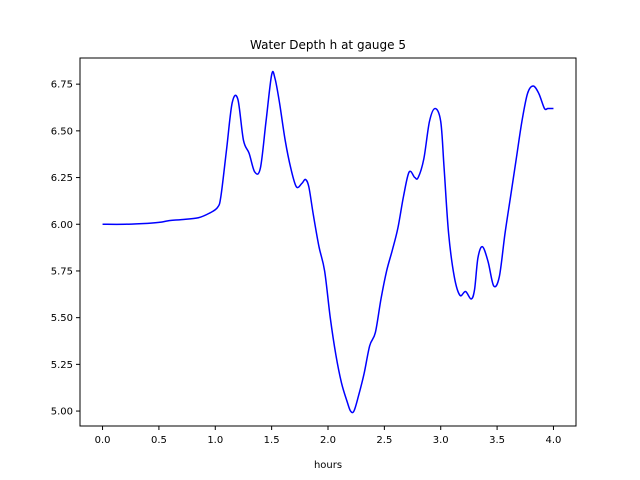  Describe the element at coordinates (159, 440) in the screenshot. I see `x-tick-label: 0.5` at that location.